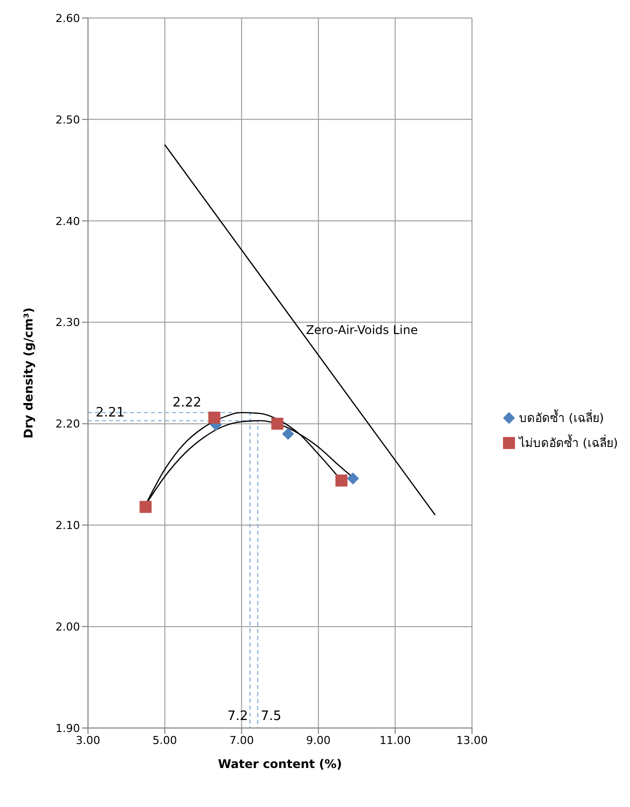 The height and width of the screenshot is (807, 630). I want to click on x-tick-label: 13.00, so click(472, 740).